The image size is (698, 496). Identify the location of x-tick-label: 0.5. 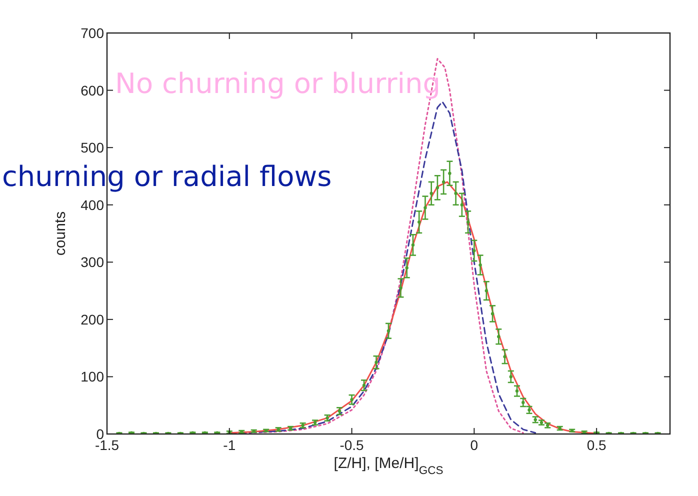
(596, 445).